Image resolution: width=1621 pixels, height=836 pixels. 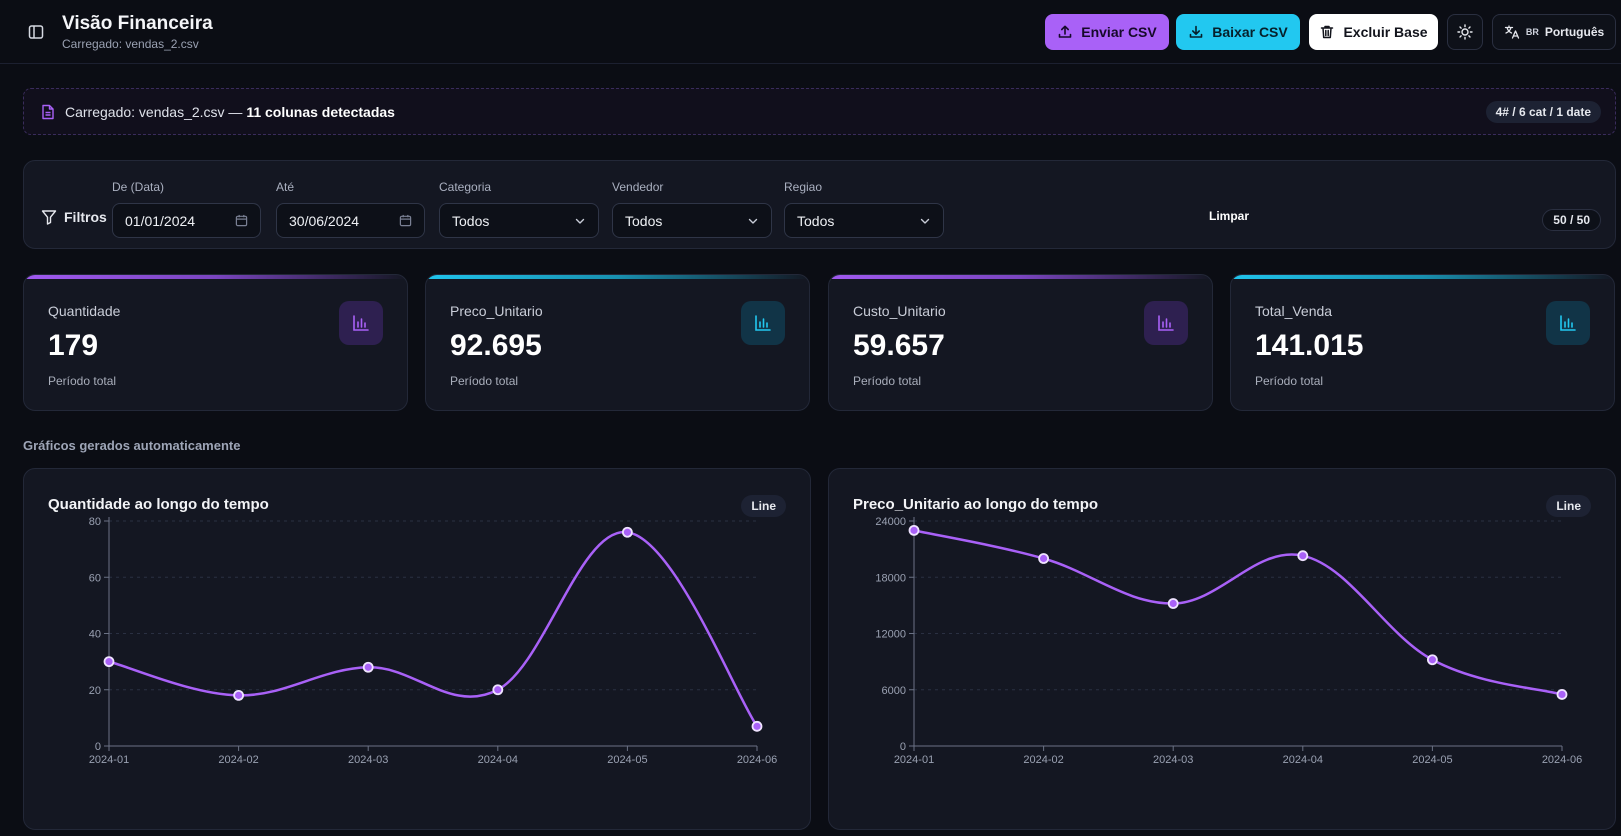 I want to click on translate-icon, so click(x=1511, y=32).